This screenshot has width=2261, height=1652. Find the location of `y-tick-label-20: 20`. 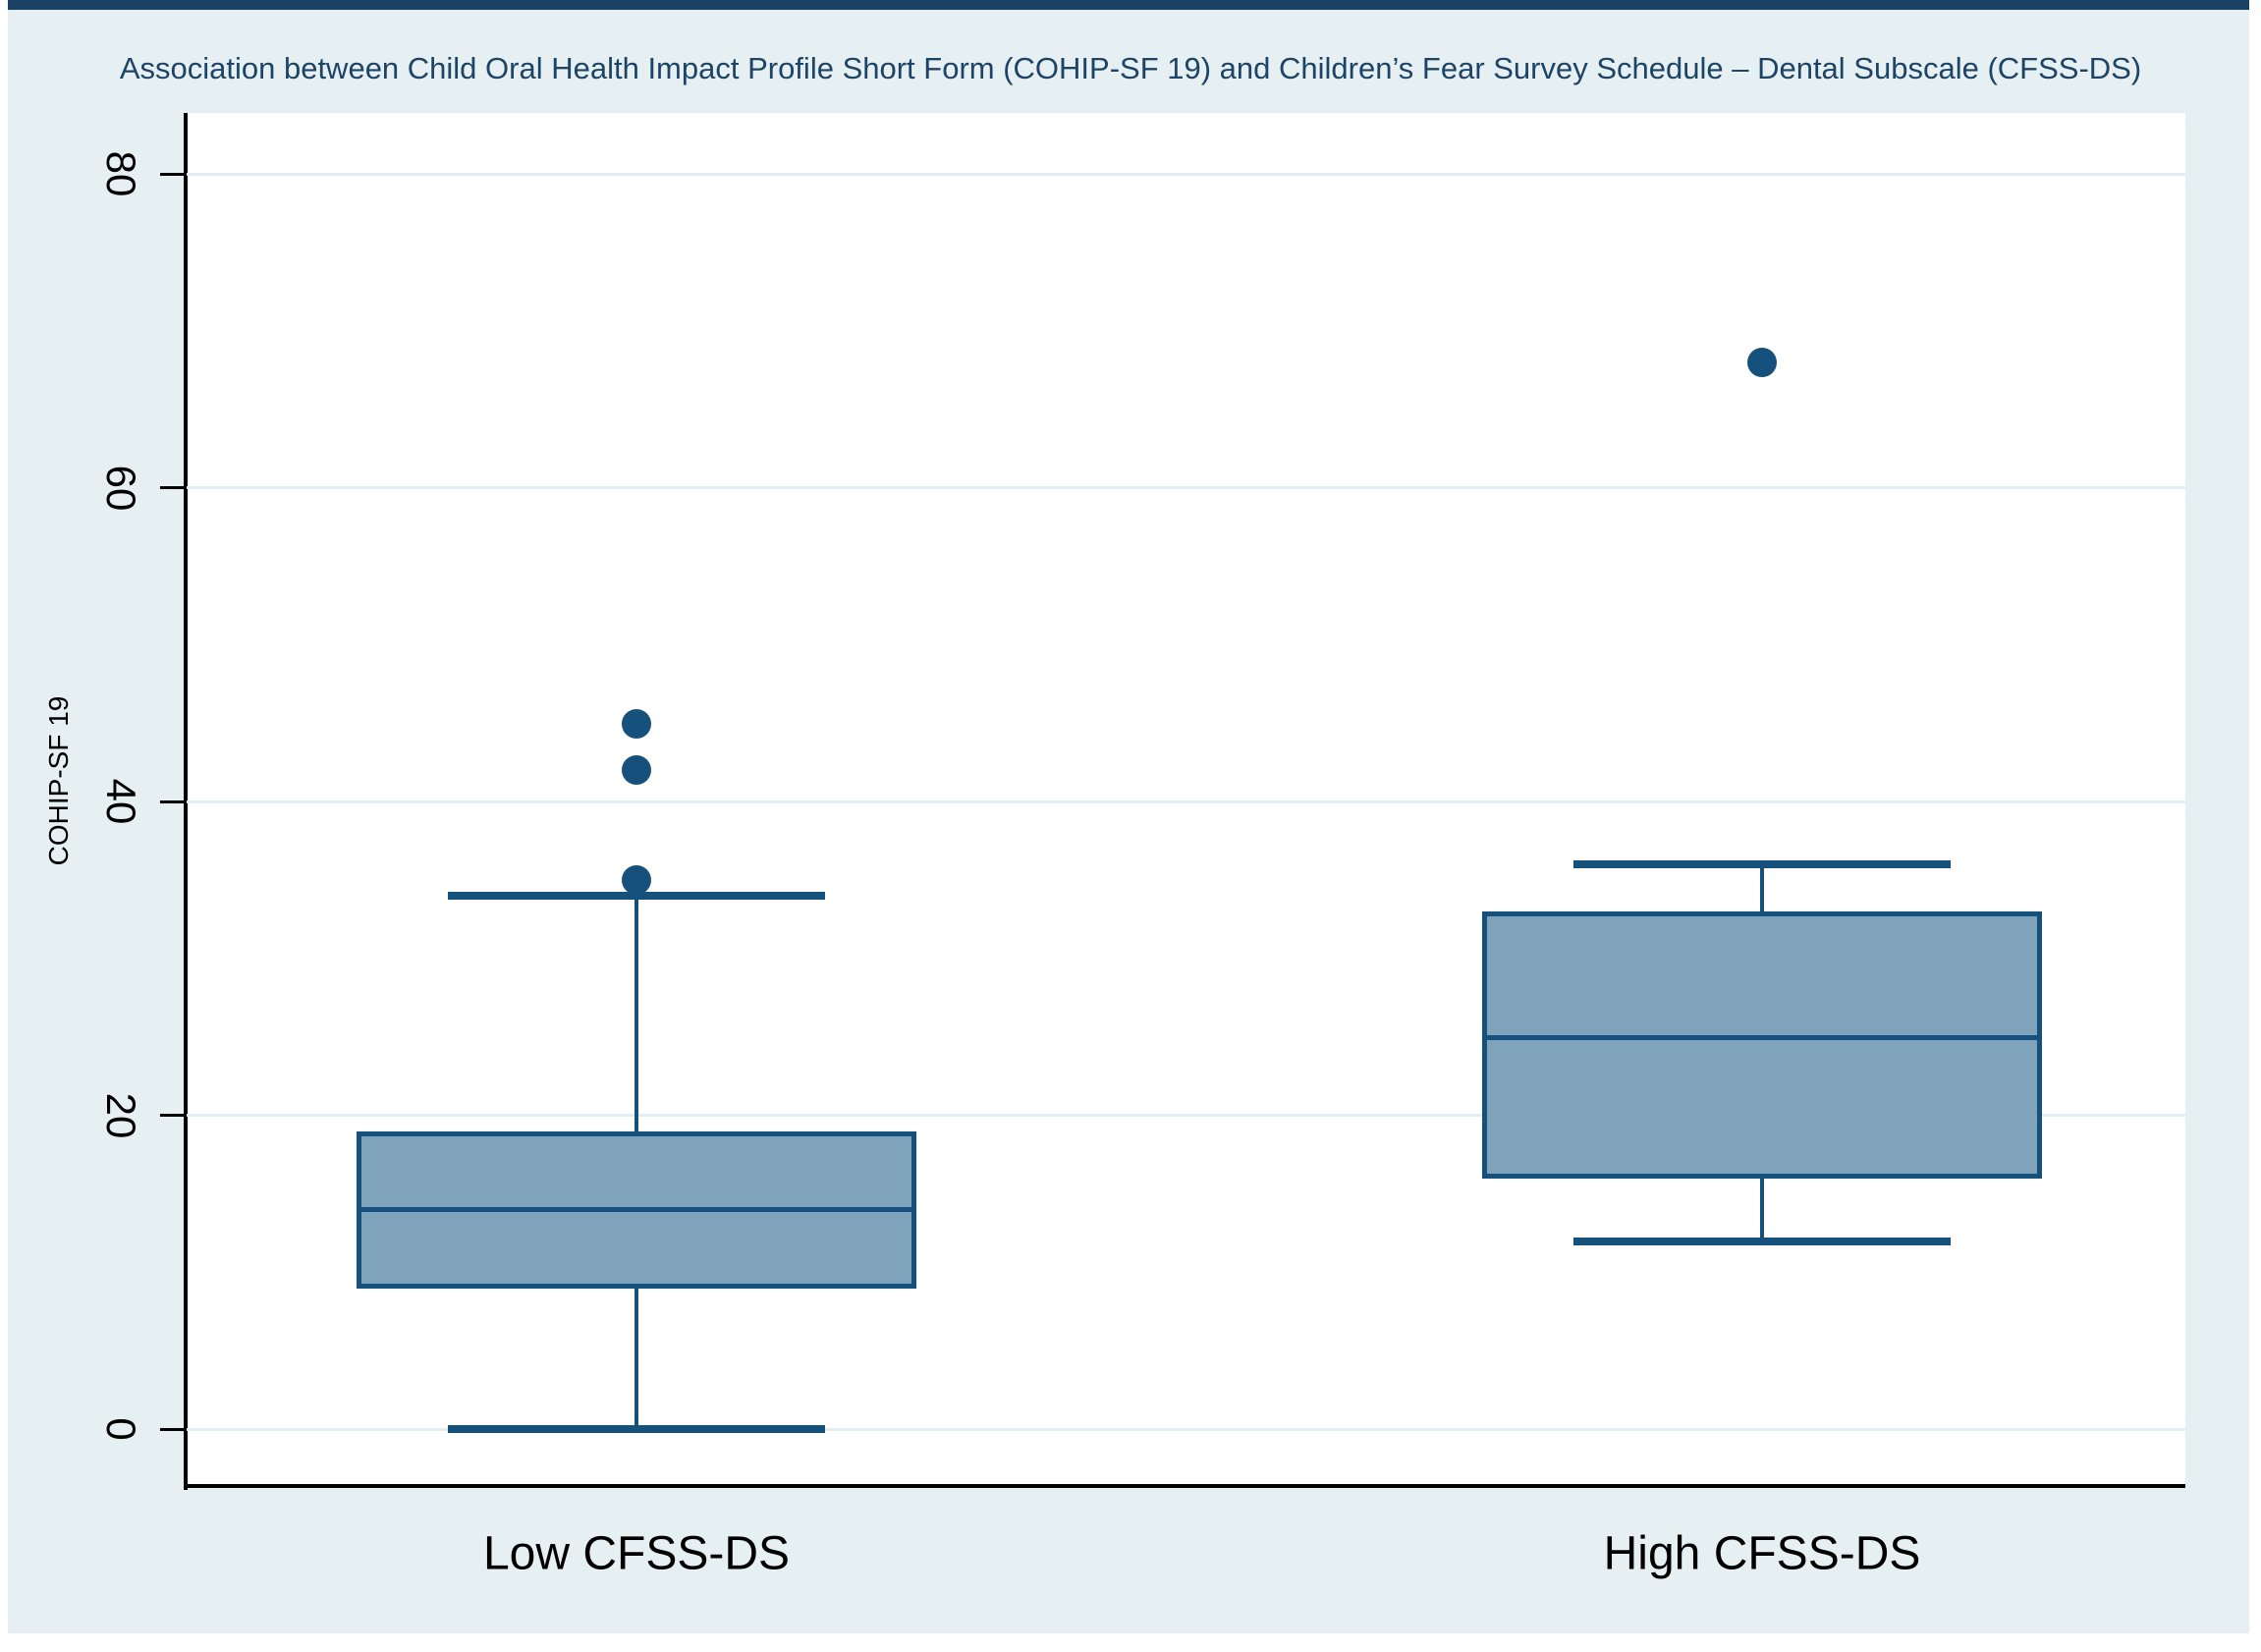

y-tick-label-20: 20 is located at coordinates (121, 1115).